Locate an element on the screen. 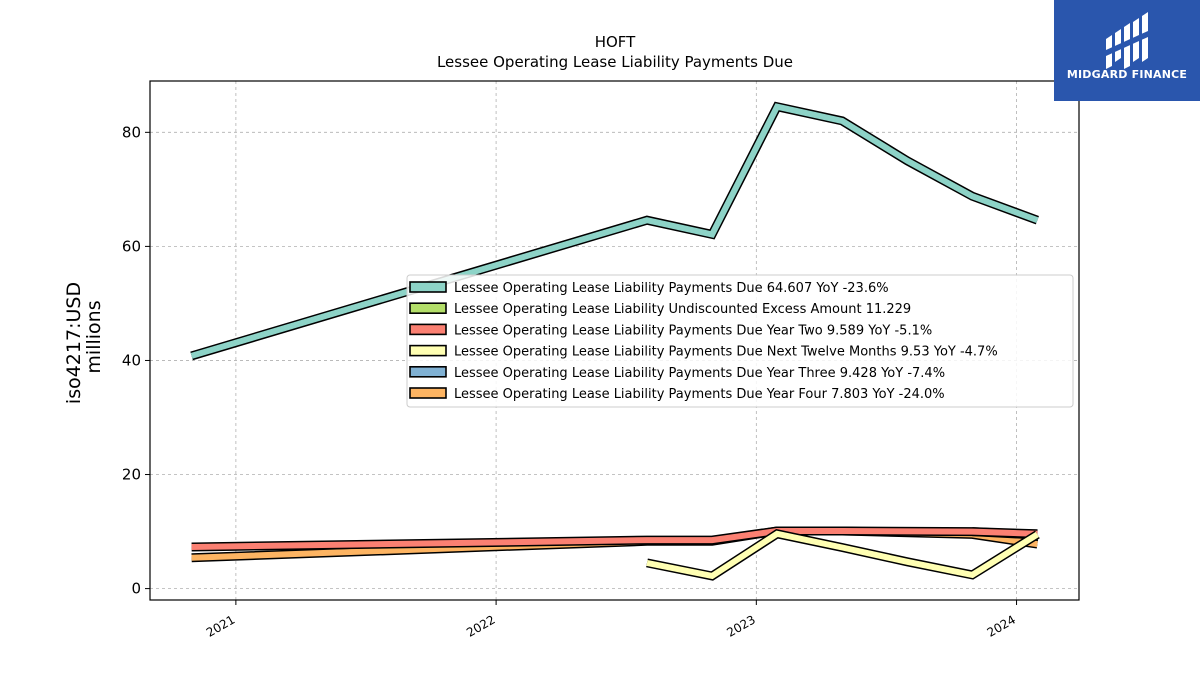 The width and height of the screenshot is (1200, 675). x-tick-label: 2024 is located at coordinates (1001, 625).